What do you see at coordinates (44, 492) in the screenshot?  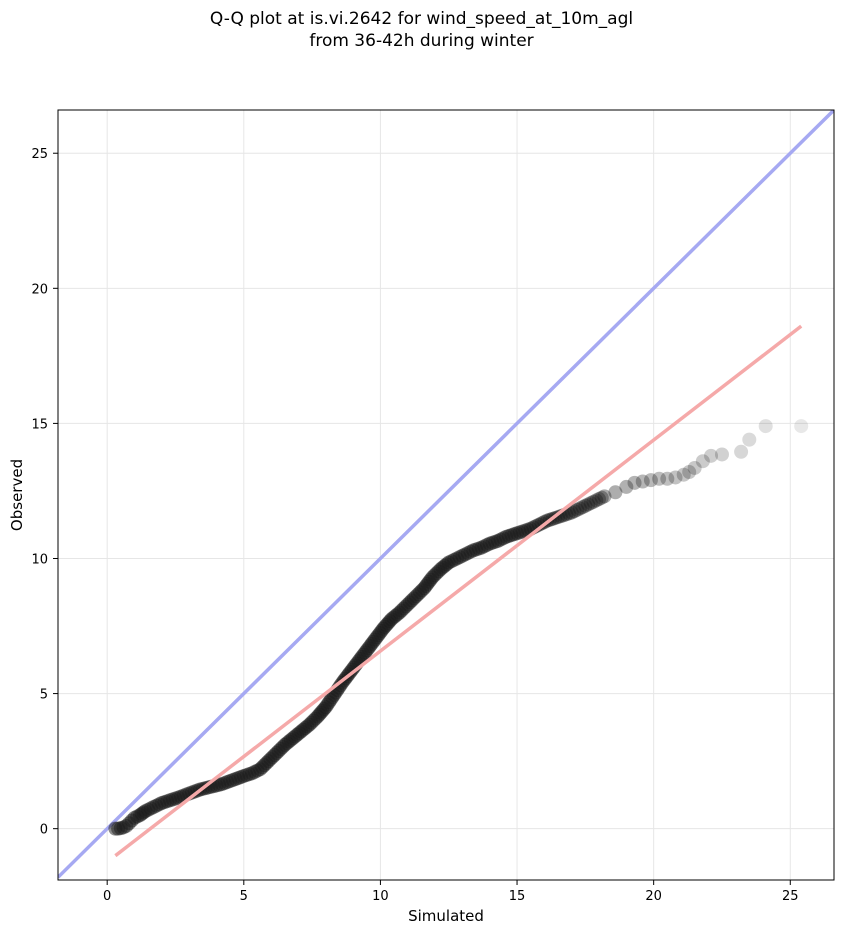 I see `y-axis-ticks: 0 5 10 15 20 25` at bounding box center [44, 492].